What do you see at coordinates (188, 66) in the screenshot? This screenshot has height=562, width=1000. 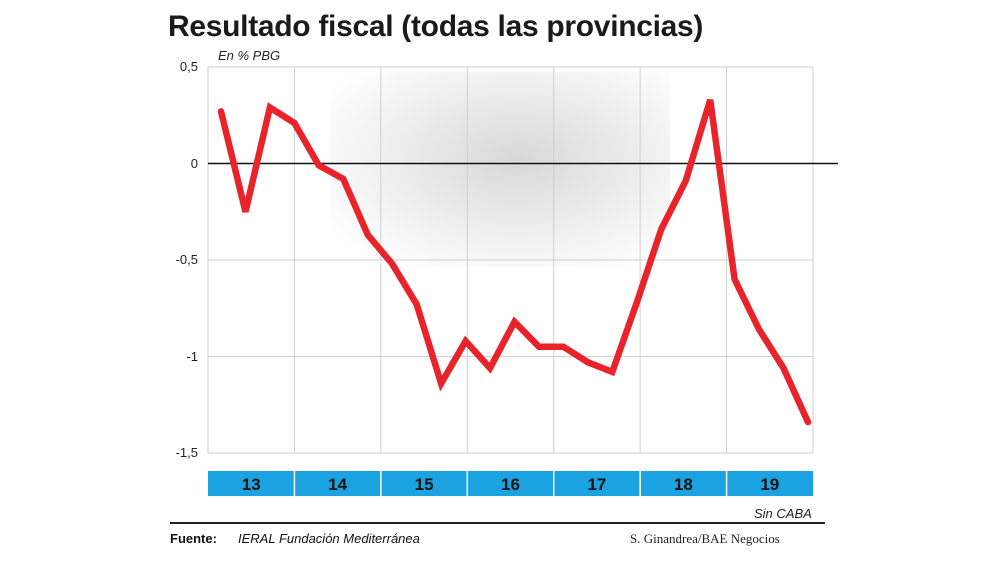 I see `y-tick-label: 0,5` at bounding box center [188, 66].